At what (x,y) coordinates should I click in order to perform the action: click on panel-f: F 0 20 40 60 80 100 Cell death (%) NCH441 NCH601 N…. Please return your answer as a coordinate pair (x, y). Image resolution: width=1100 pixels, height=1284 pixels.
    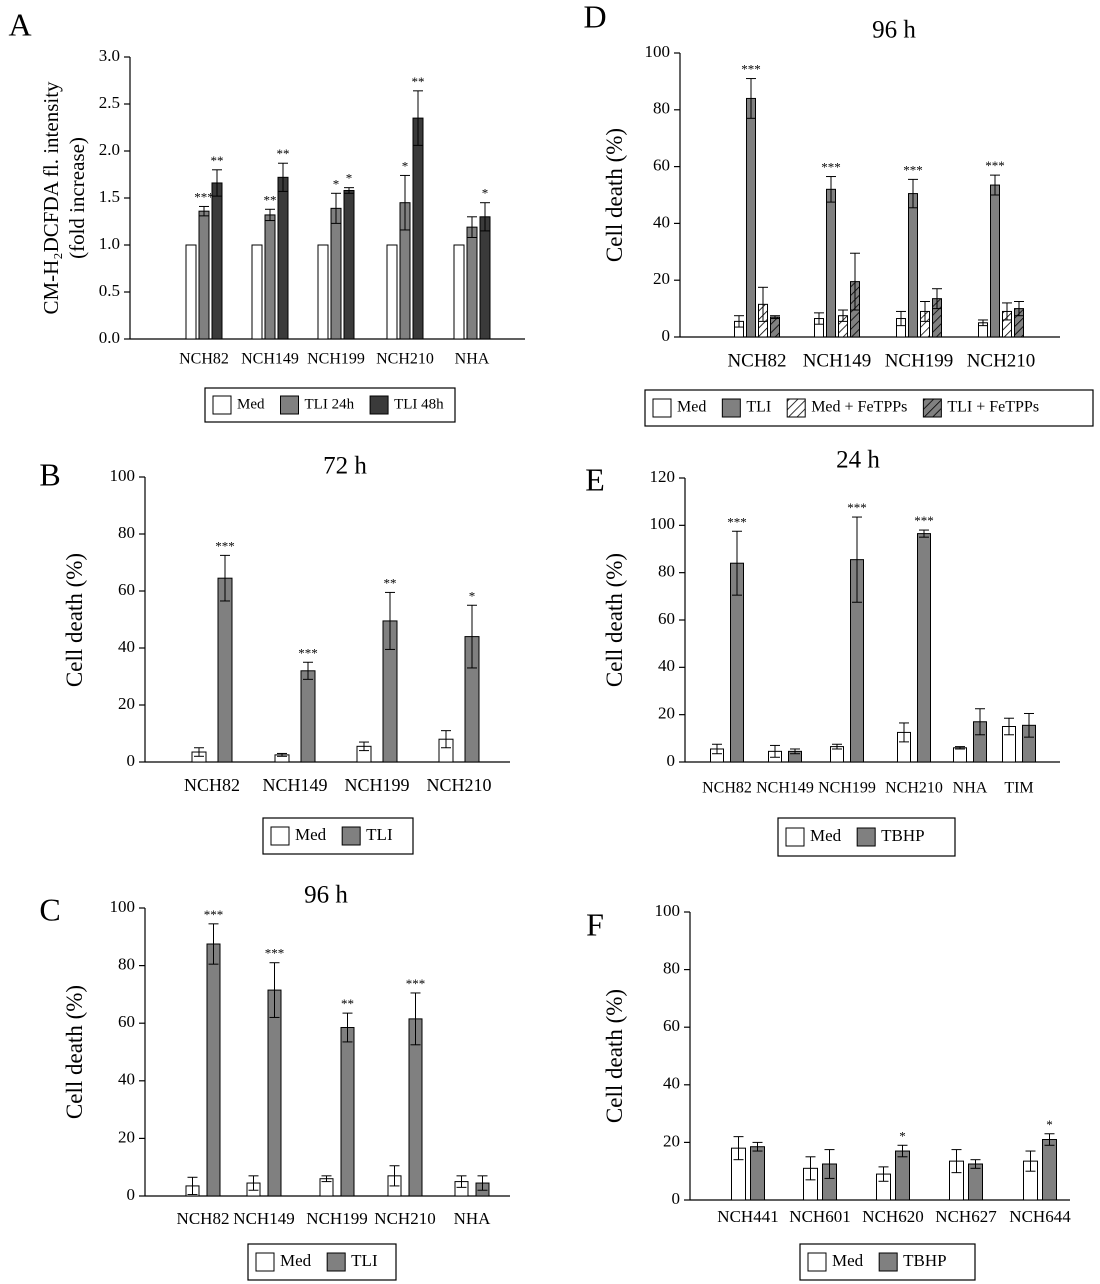
    Looking at the image, I should click on (828, 1091).